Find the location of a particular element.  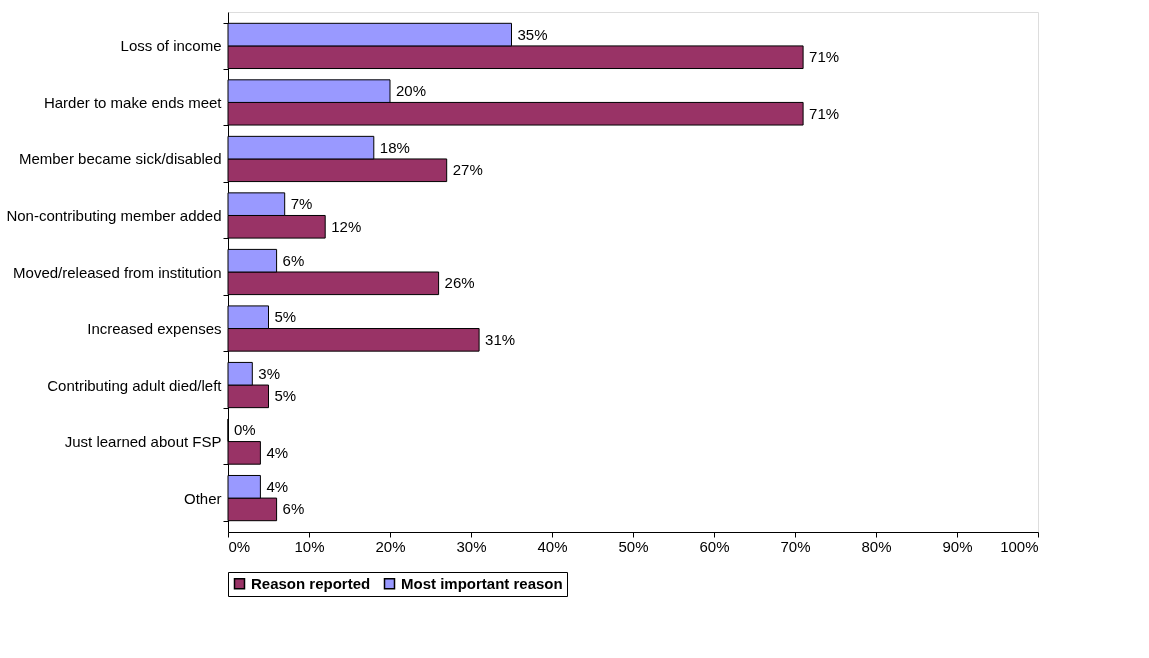

legend-label: Most important reason is located at coordinates (482, 583).